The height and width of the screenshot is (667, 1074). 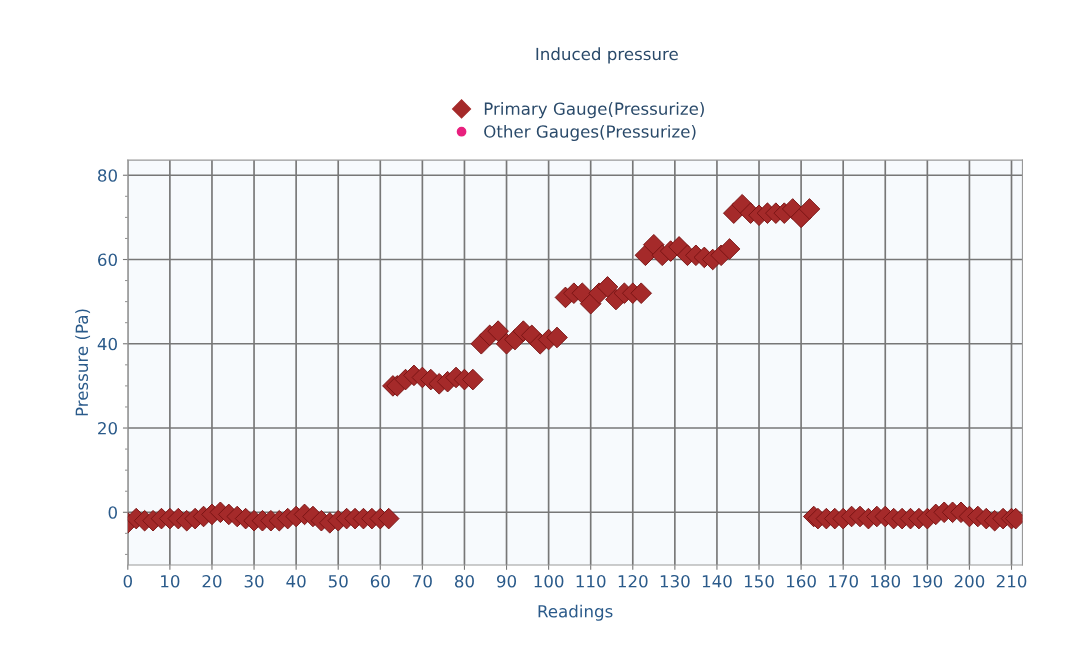 What do you see at coordinates (594, 110) in the screenshot?
I see `legend-label: Primary Gauge(Pressurize)` at bounding box center [594, 110].